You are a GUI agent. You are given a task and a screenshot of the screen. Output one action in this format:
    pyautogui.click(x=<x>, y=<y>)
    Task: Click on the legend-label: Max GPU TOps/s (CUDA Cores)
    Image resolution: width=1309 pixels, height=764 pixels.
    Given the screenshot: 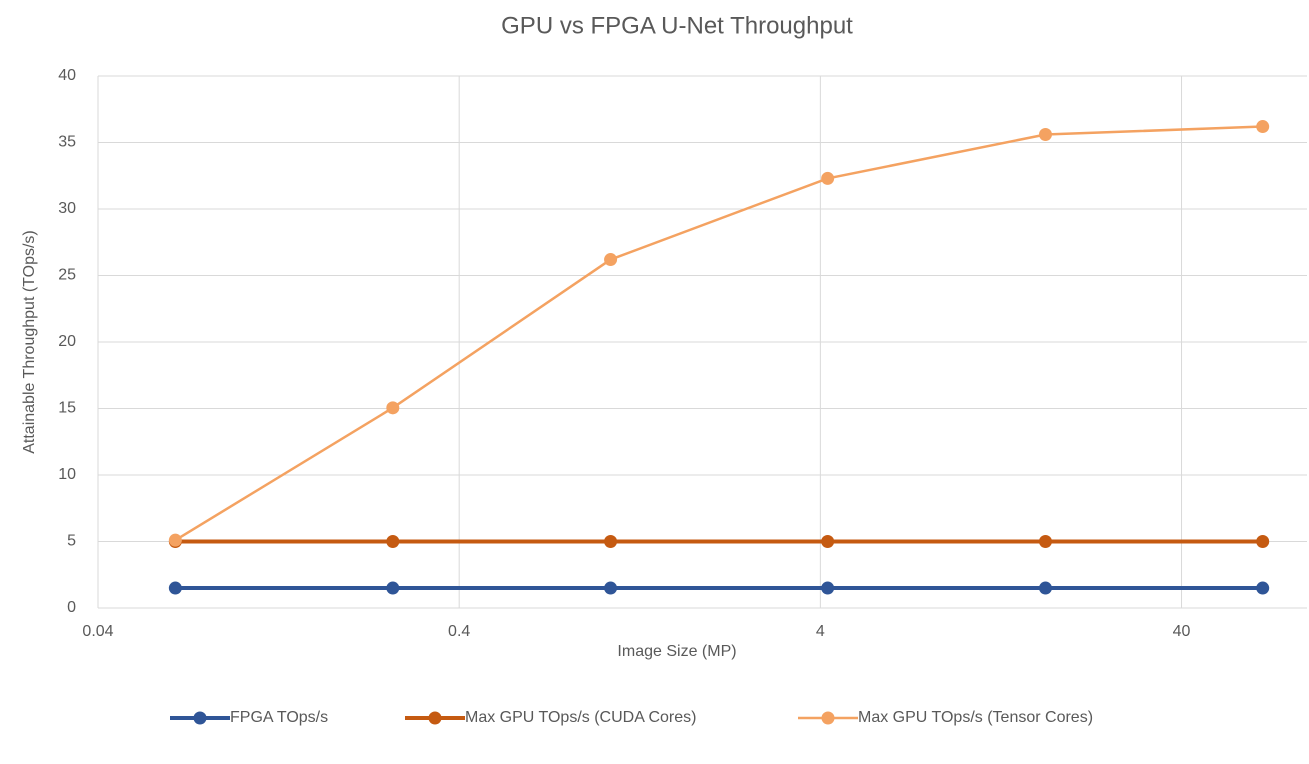 What is the action you would take?
    pyautogui.click(x=580, y=717)
    